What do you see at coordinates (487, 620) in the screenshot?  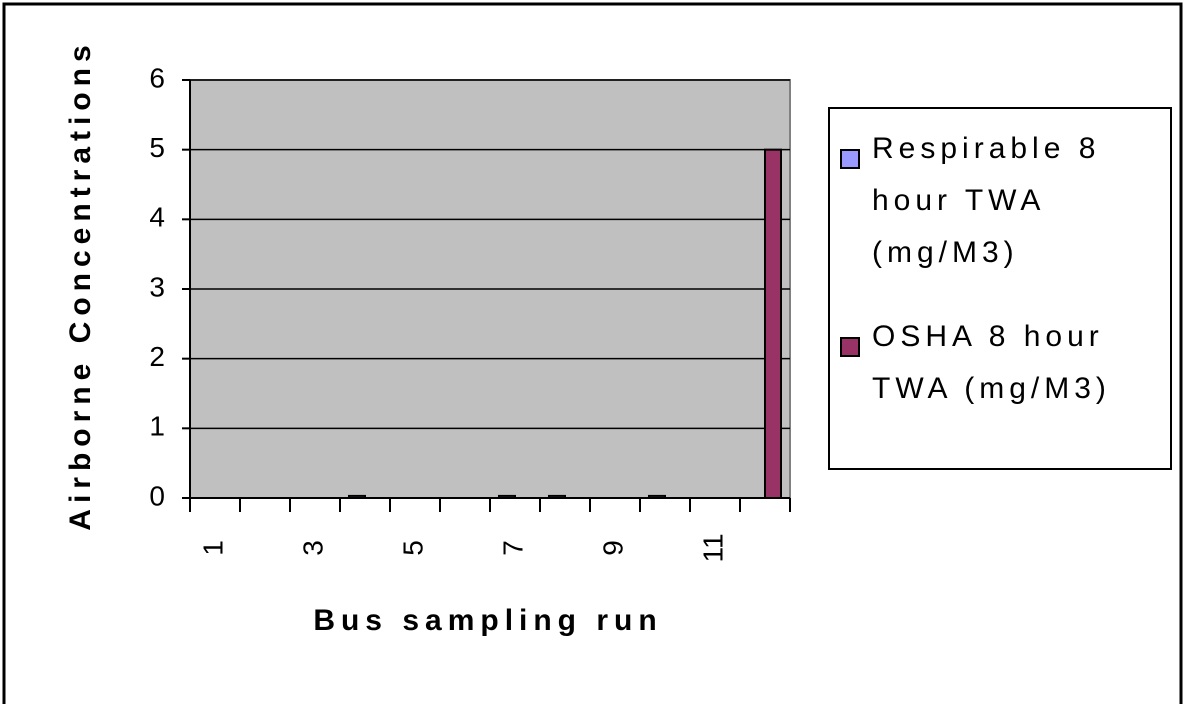 I see `x-axis-title: Bus sampling run` at bounding box center [487, 620].